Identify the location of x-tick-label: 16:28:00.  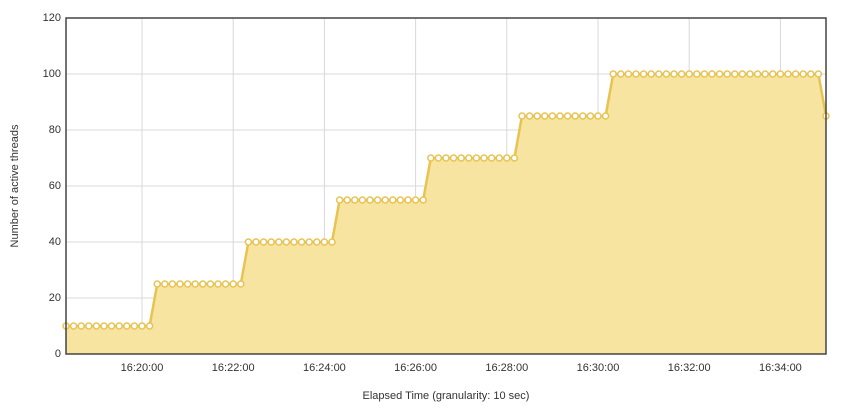
(506, 368).